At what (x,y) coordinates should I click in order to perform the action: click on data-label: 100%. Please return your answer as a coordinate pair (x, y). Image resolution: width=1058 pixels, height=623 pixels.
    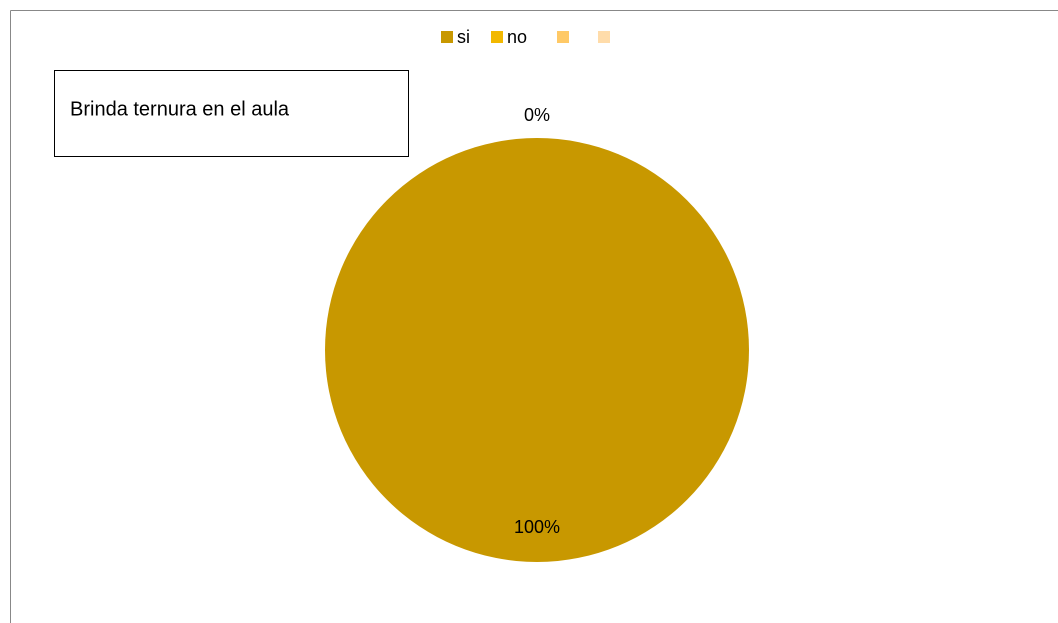
    Looking at the image, I should click on (537, 527).